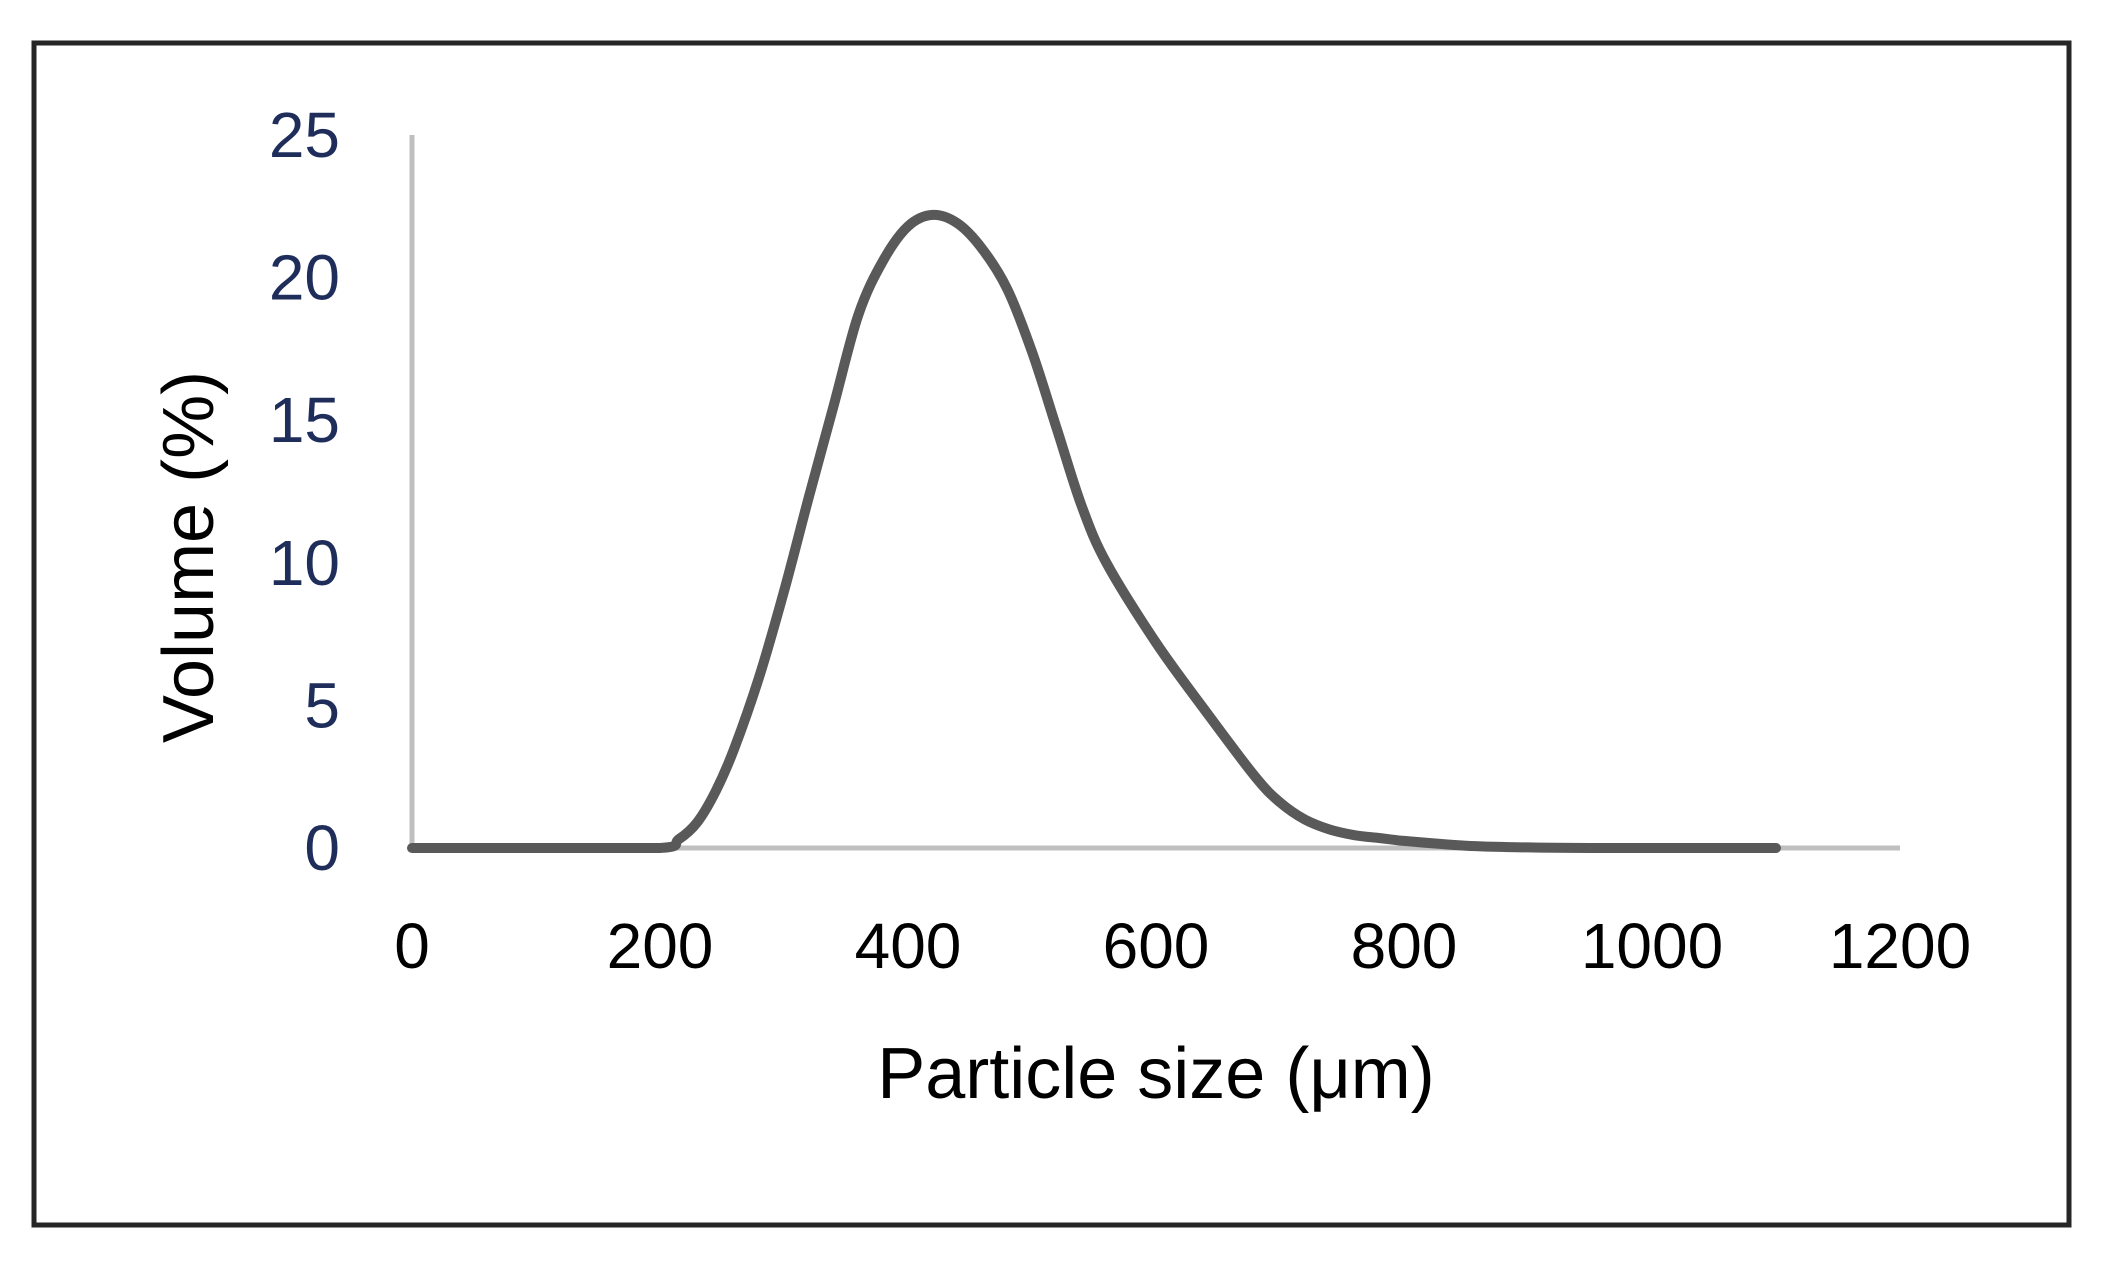 This screenshot has width=2103, height=1262. I want to click on x-tick-label: 400, so click(908, 946).